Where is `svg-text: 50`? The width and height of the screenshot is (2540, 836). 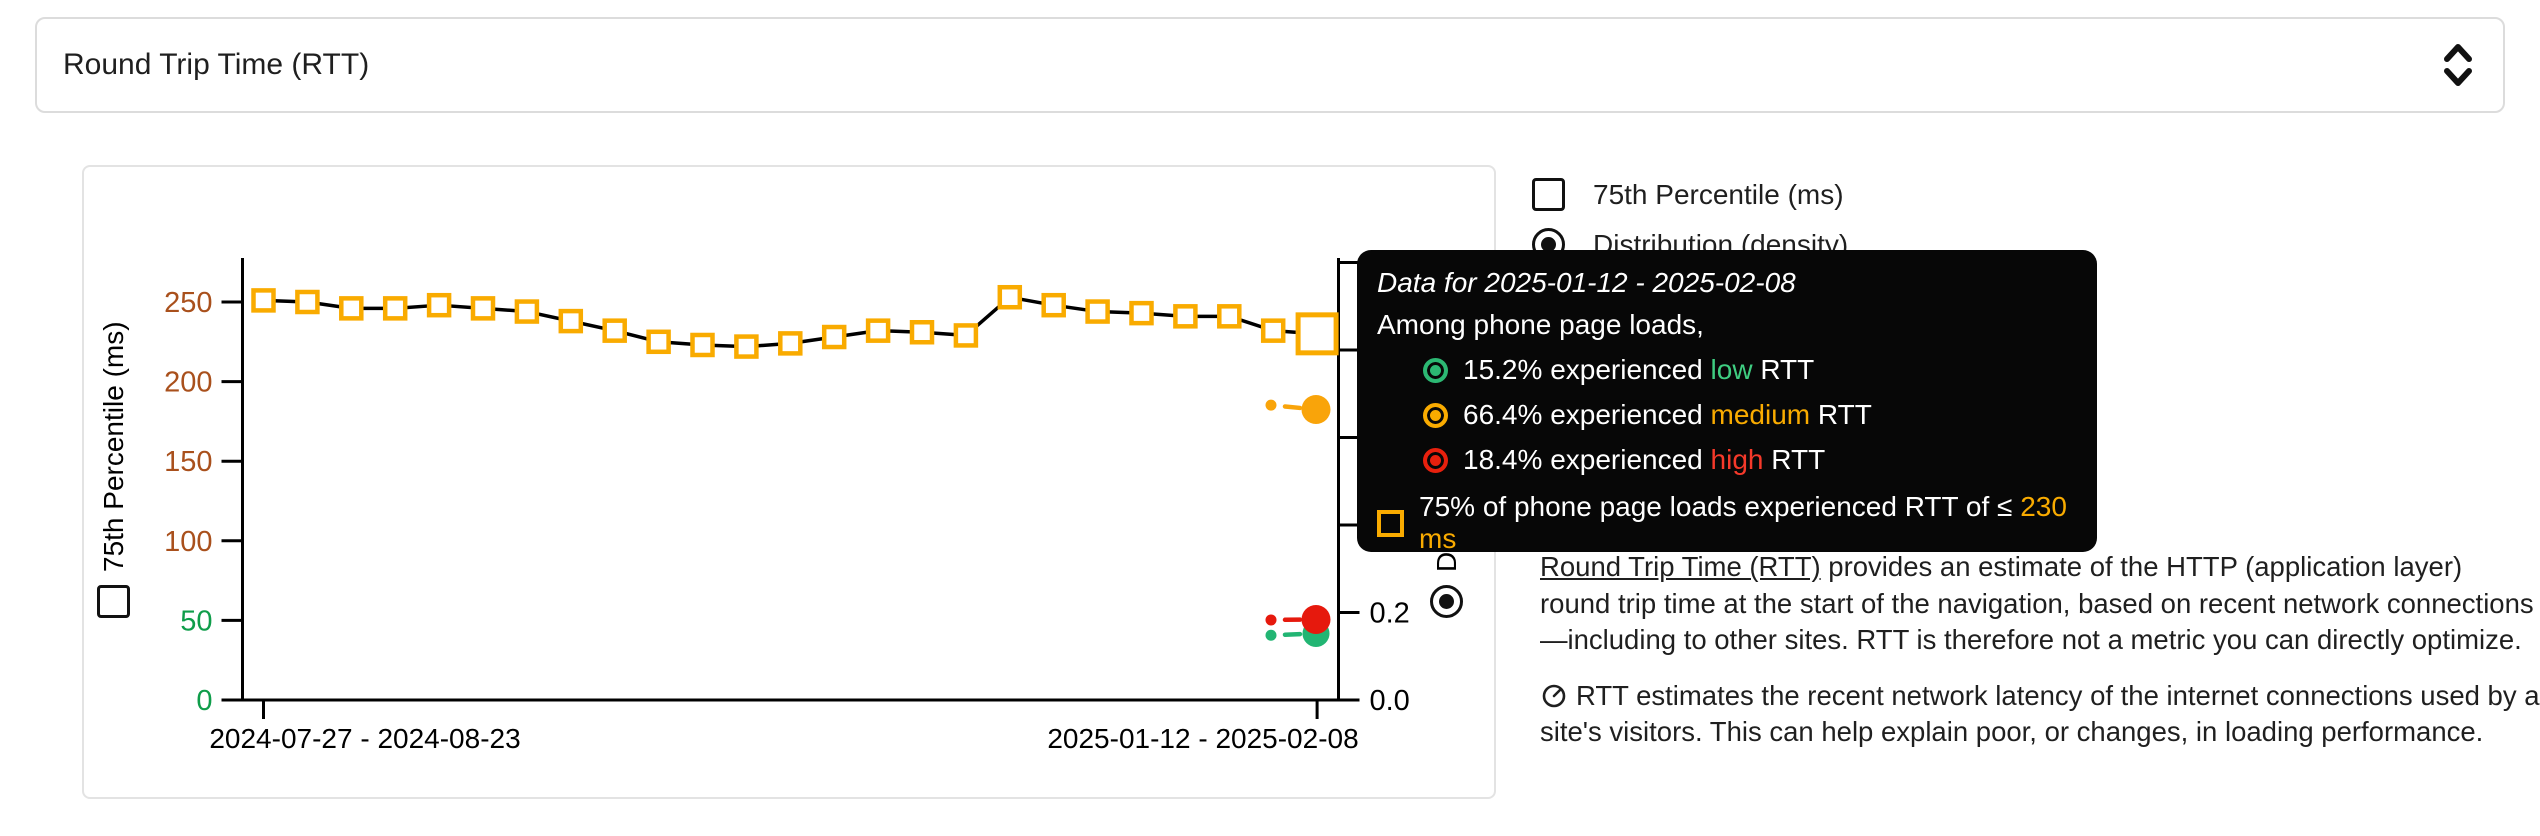 svg-text: 50 is located at coordinates (196, 621).